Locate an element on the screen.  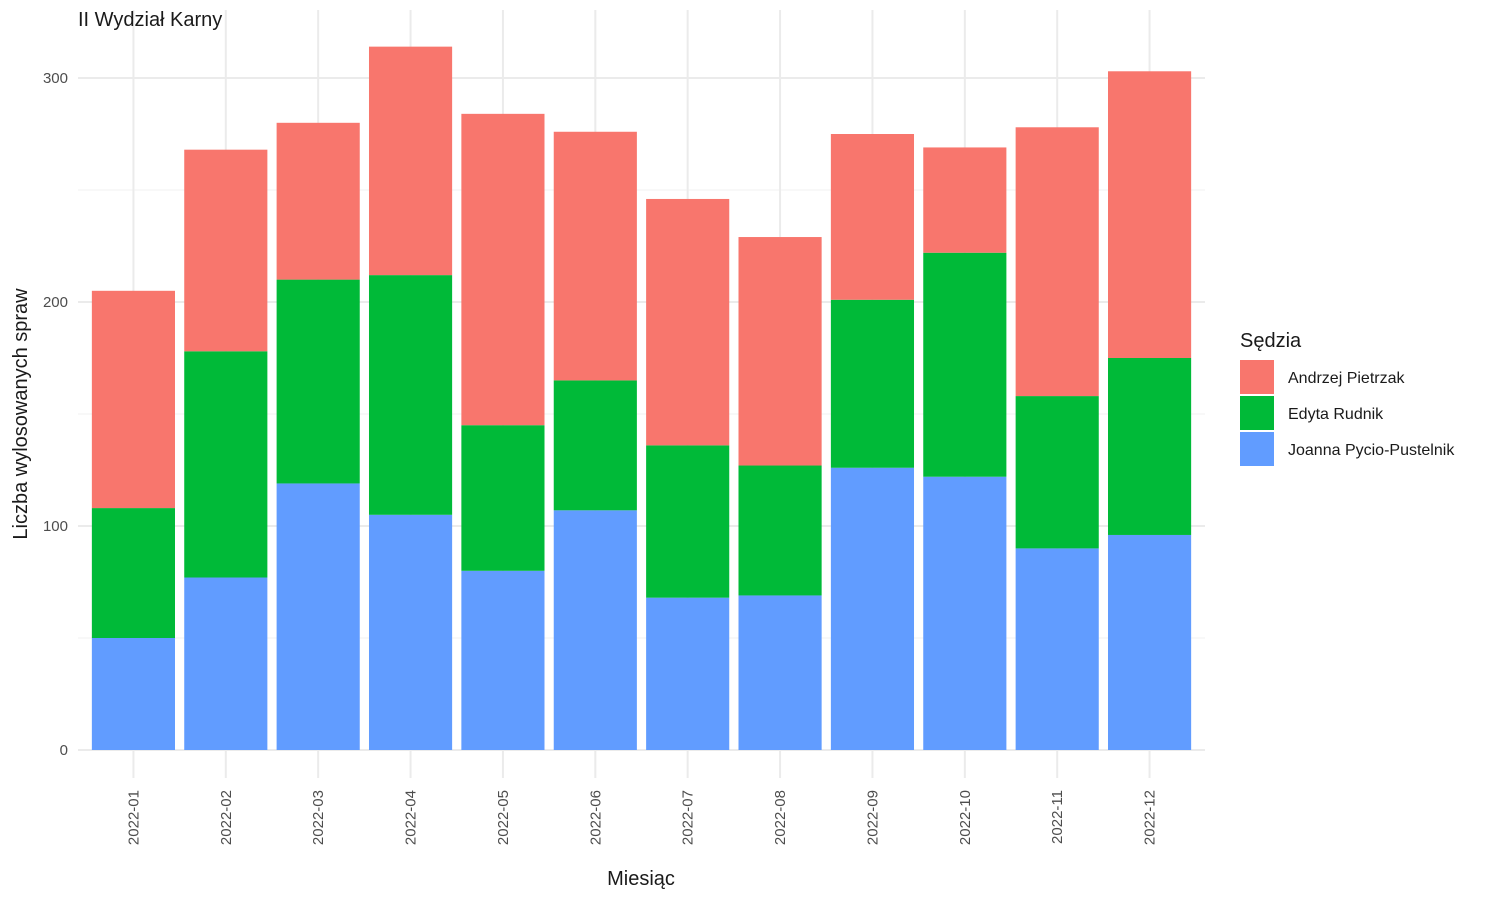
x-tick-label: 2022-10 is located at coordinates (965, 817).